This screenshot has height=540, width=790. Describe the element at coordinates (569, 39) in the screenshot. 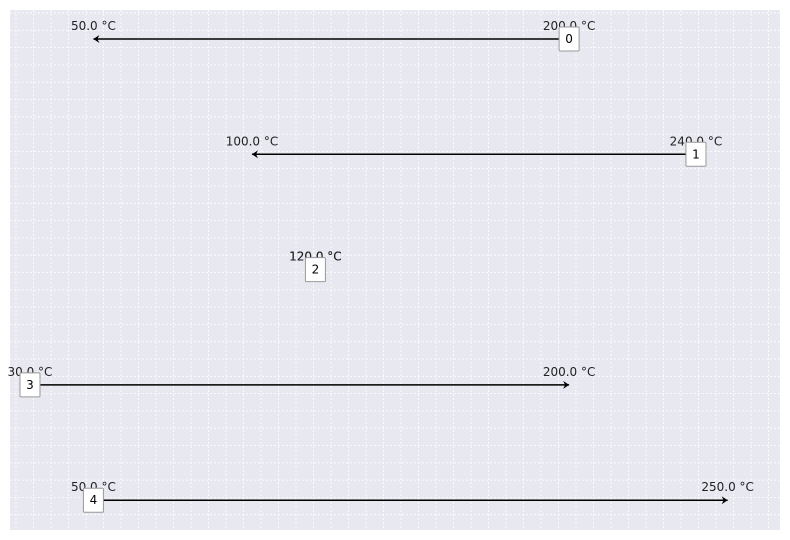

I see `stream-id-label: 0` at that location.